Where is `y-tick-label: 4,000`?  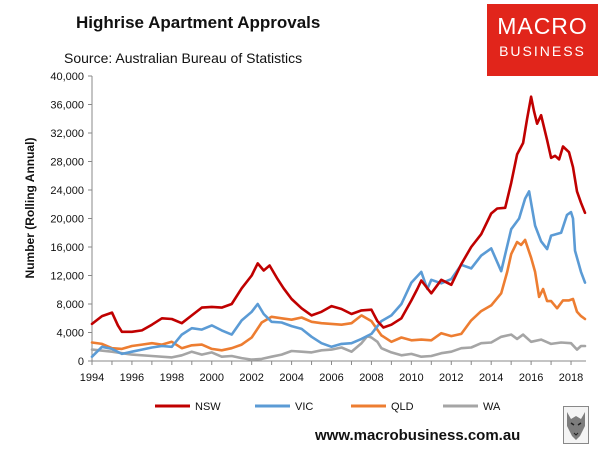 y-tick-label: 4,000 is located at coordinates (70, 334).